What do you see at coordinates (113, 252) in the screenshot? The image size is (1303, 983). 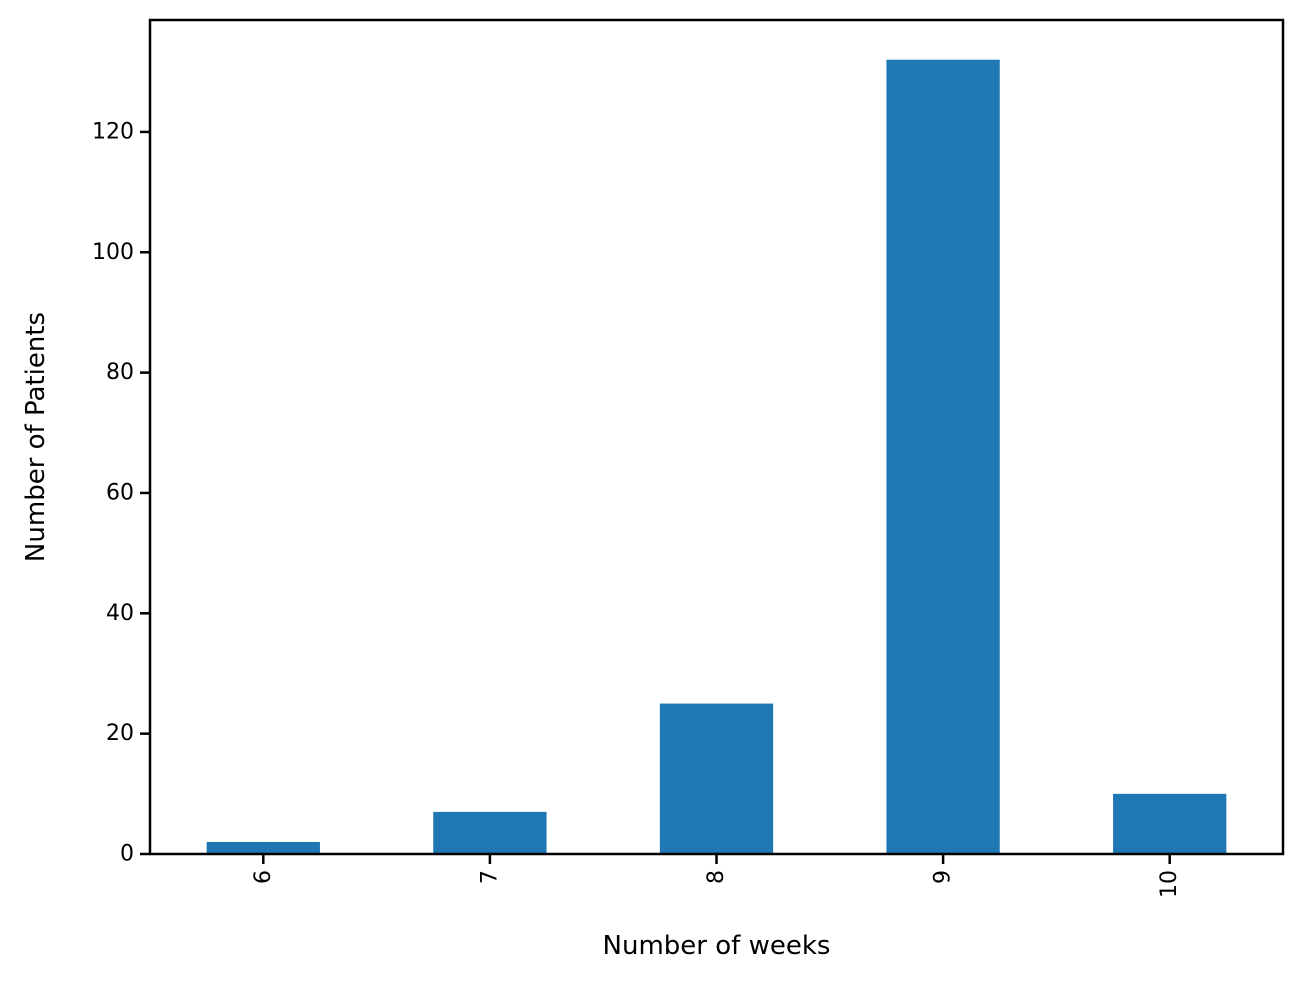 I see `y-tick-label: 100` at bounding box center [113, 252].